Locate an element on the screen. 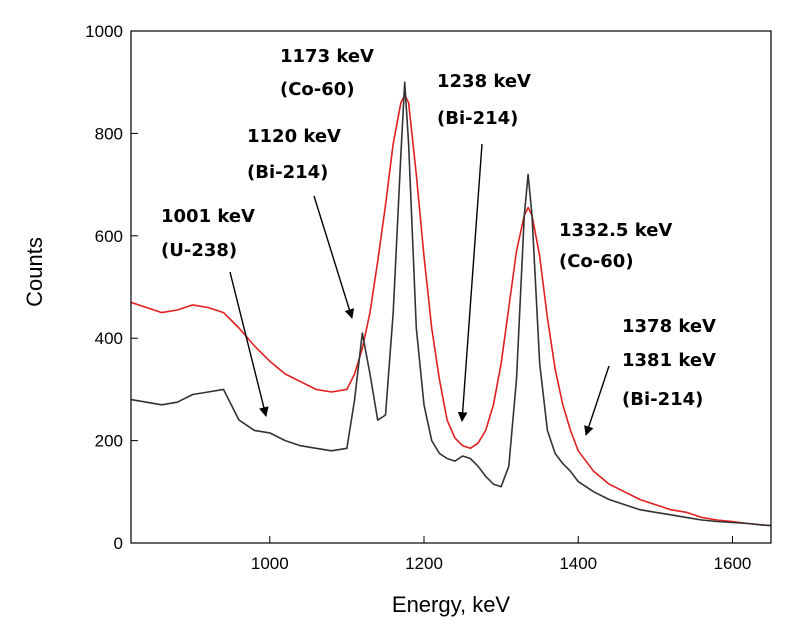  annotation-1378-line-3: (Bi-214) is located at coordinates (662, 399).